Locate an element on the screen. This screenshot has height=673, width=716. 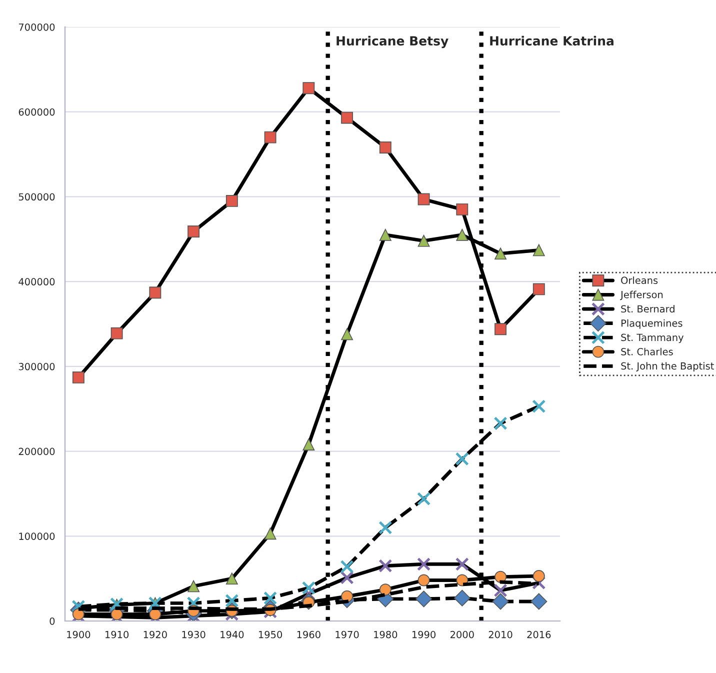
y-tick-label: 200000 is located at coordinates (36, 452).